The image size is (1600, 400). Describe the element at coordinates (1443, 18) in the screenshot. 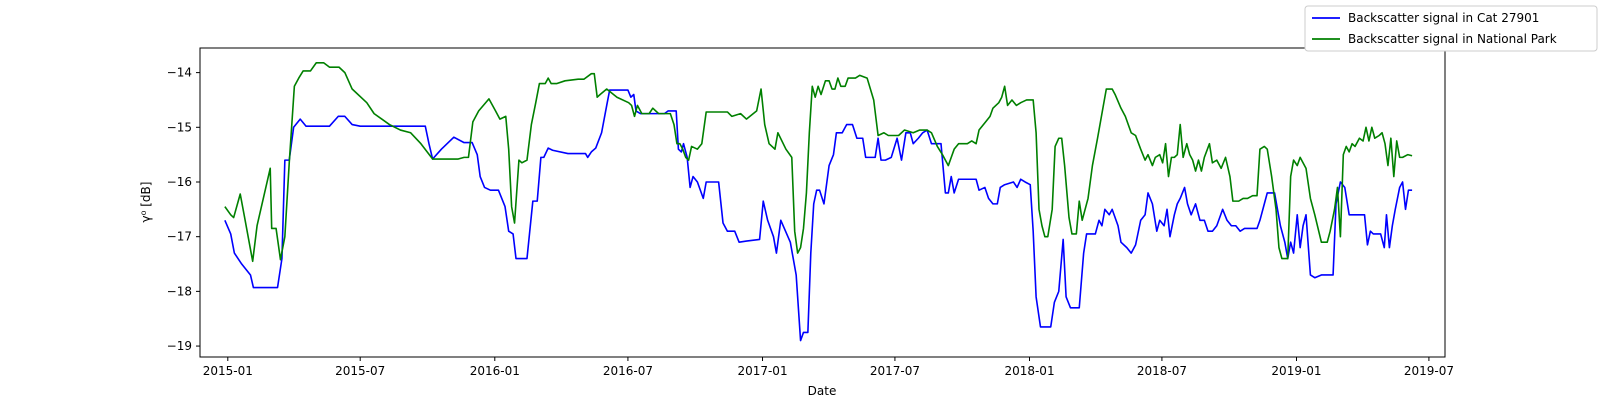

I see `legend-label-cat: Backscatter signal in Cat 27901` at that location.